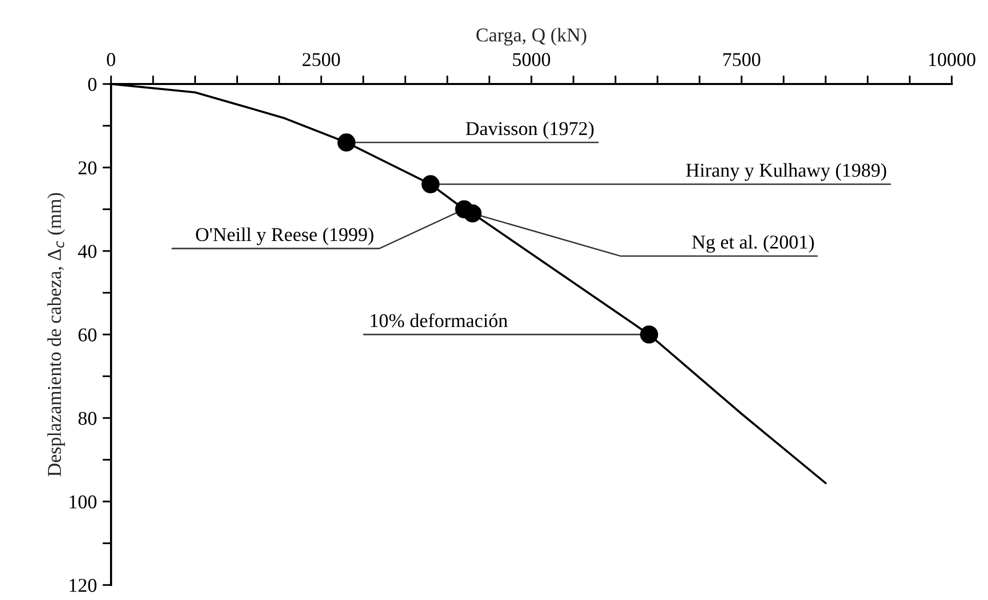 This screenshot has height=600, width=988. What do you see at coordinates (439, 320) in the screenshot?
I see `annotation: 10% deformación` at bounding box center [439, 320].